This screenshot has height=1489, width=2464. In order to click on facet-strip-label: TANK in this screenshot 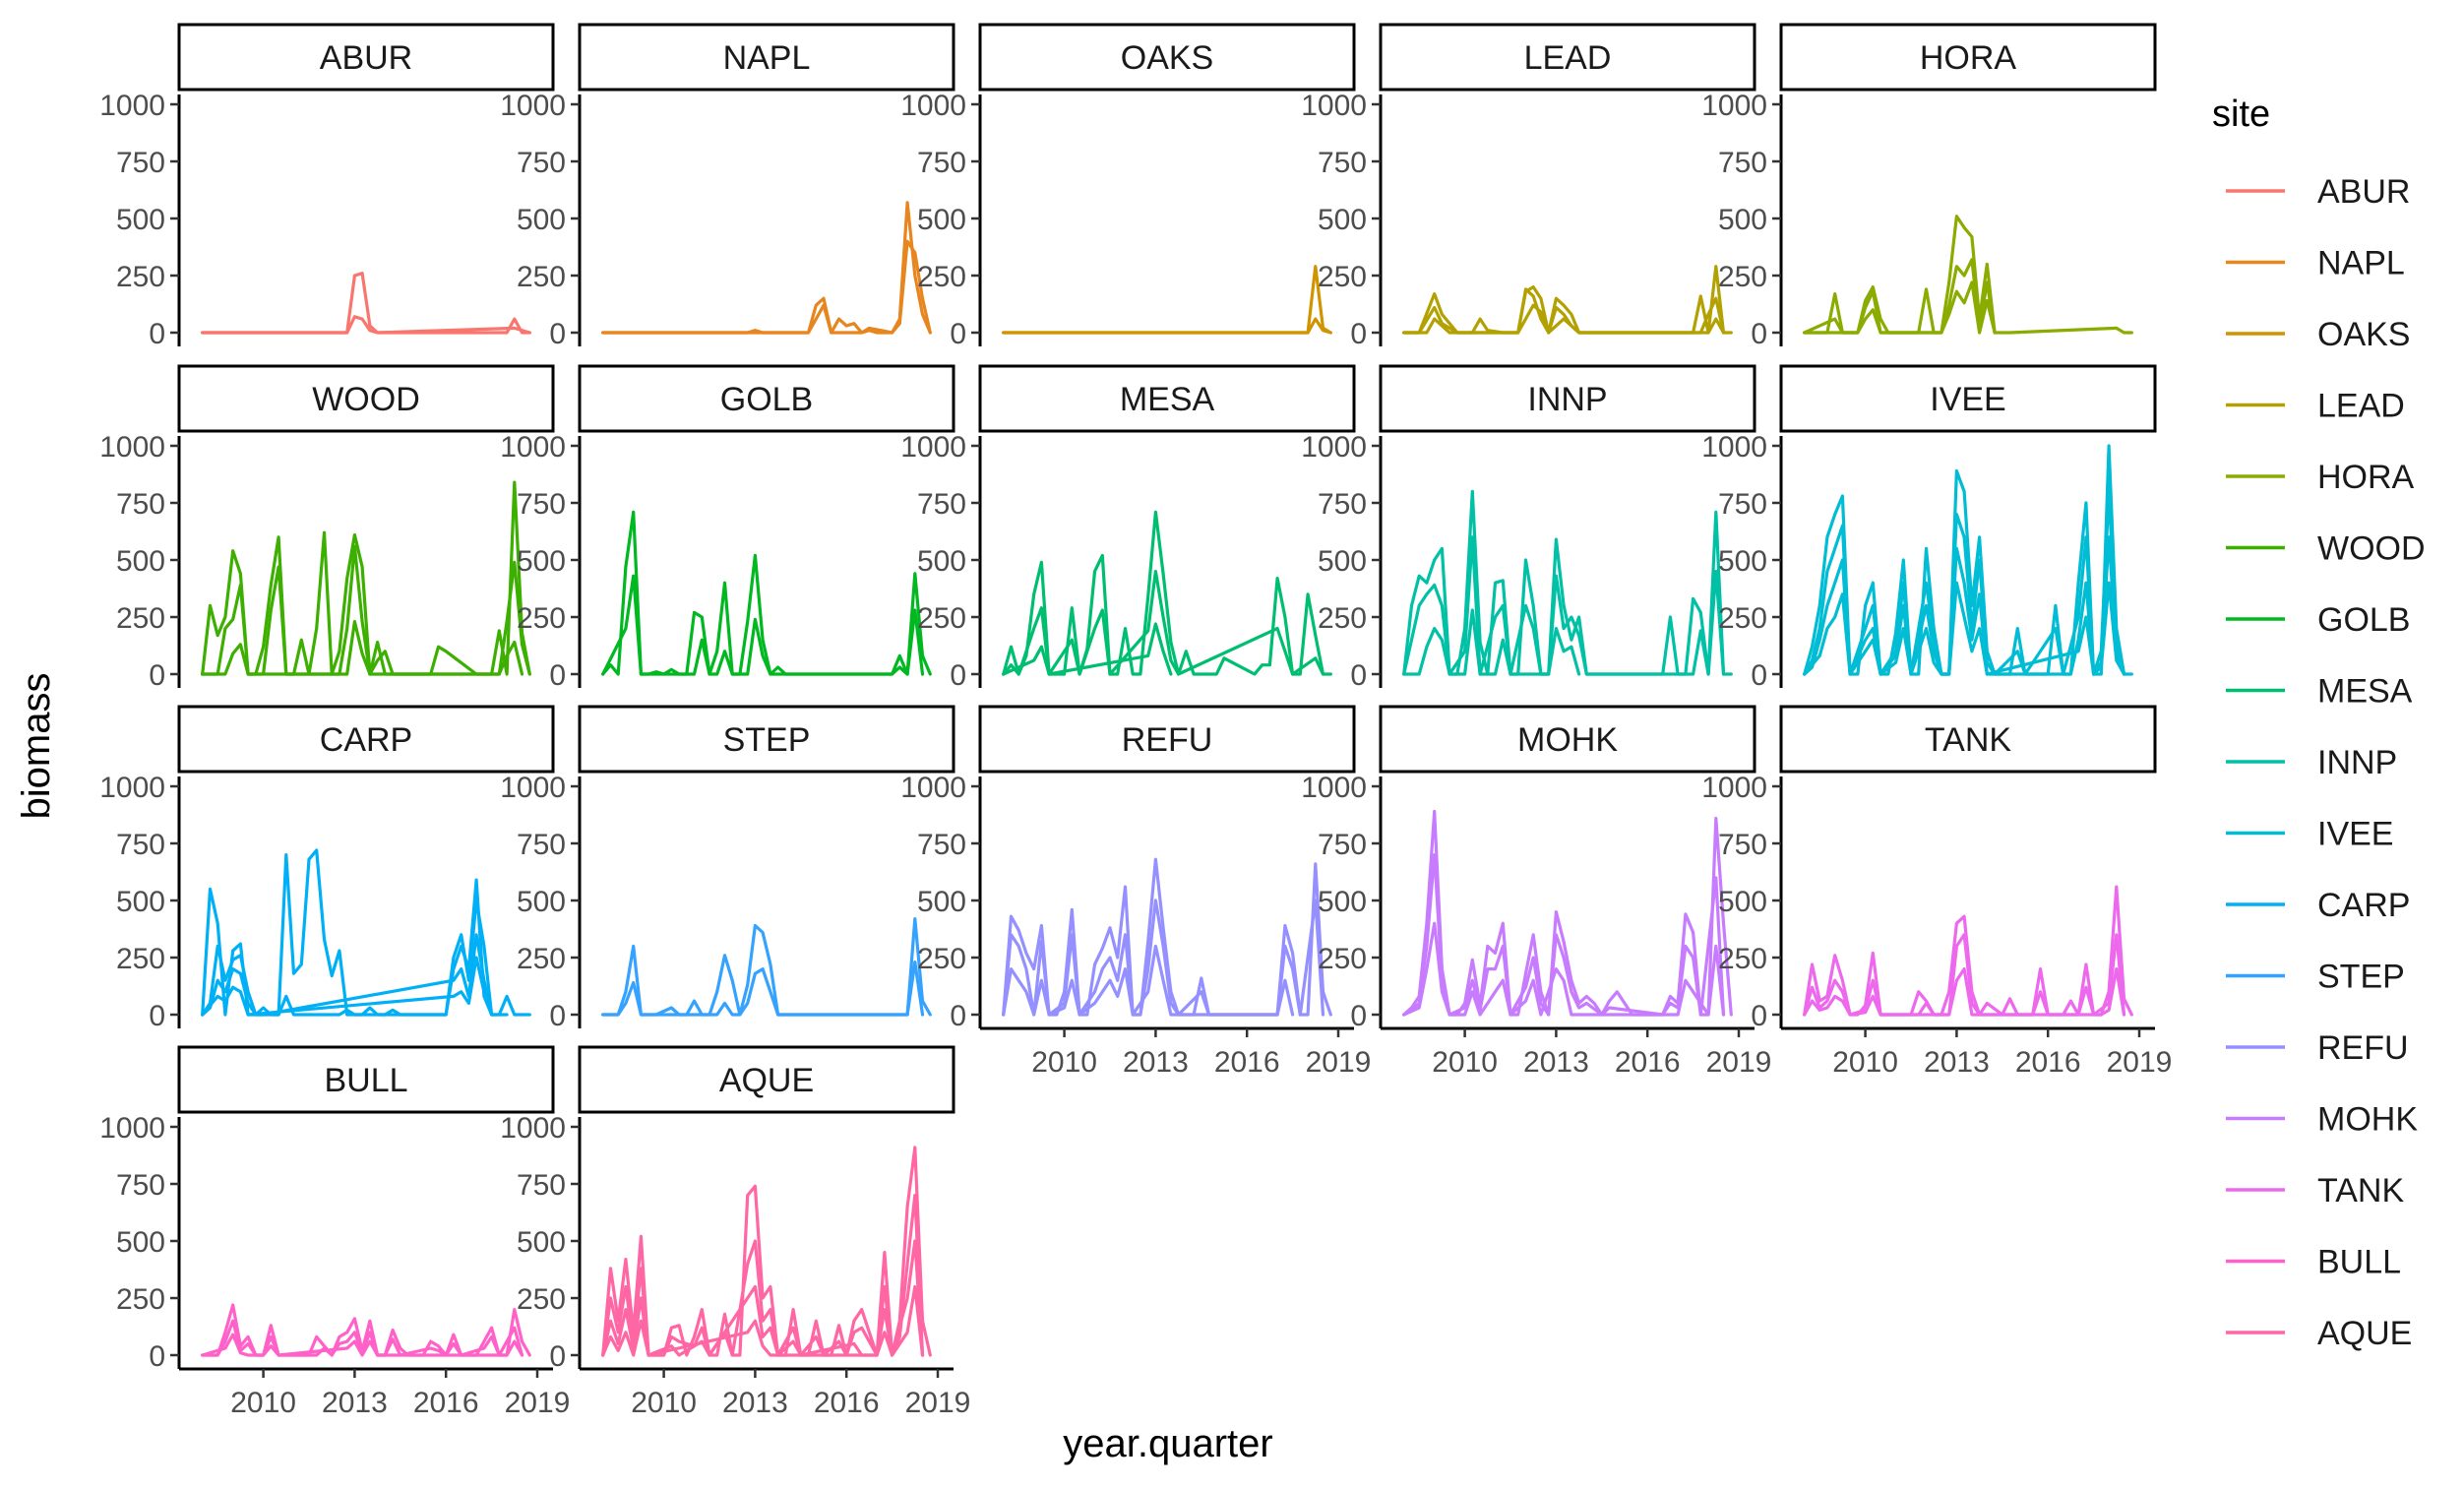, I will do `click(1968, 740)`.